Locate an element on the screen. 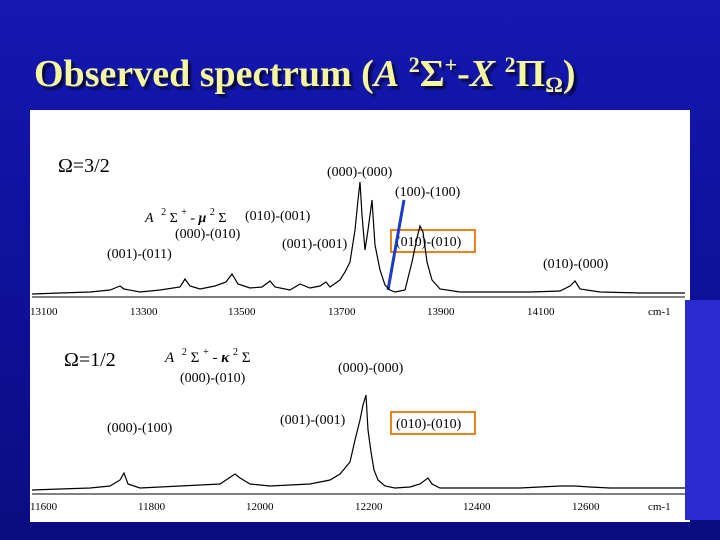 Image resolution: width=720 pixels, height=540 pixels. tick-top-1: 13300 is located at coordinates (144, 312).